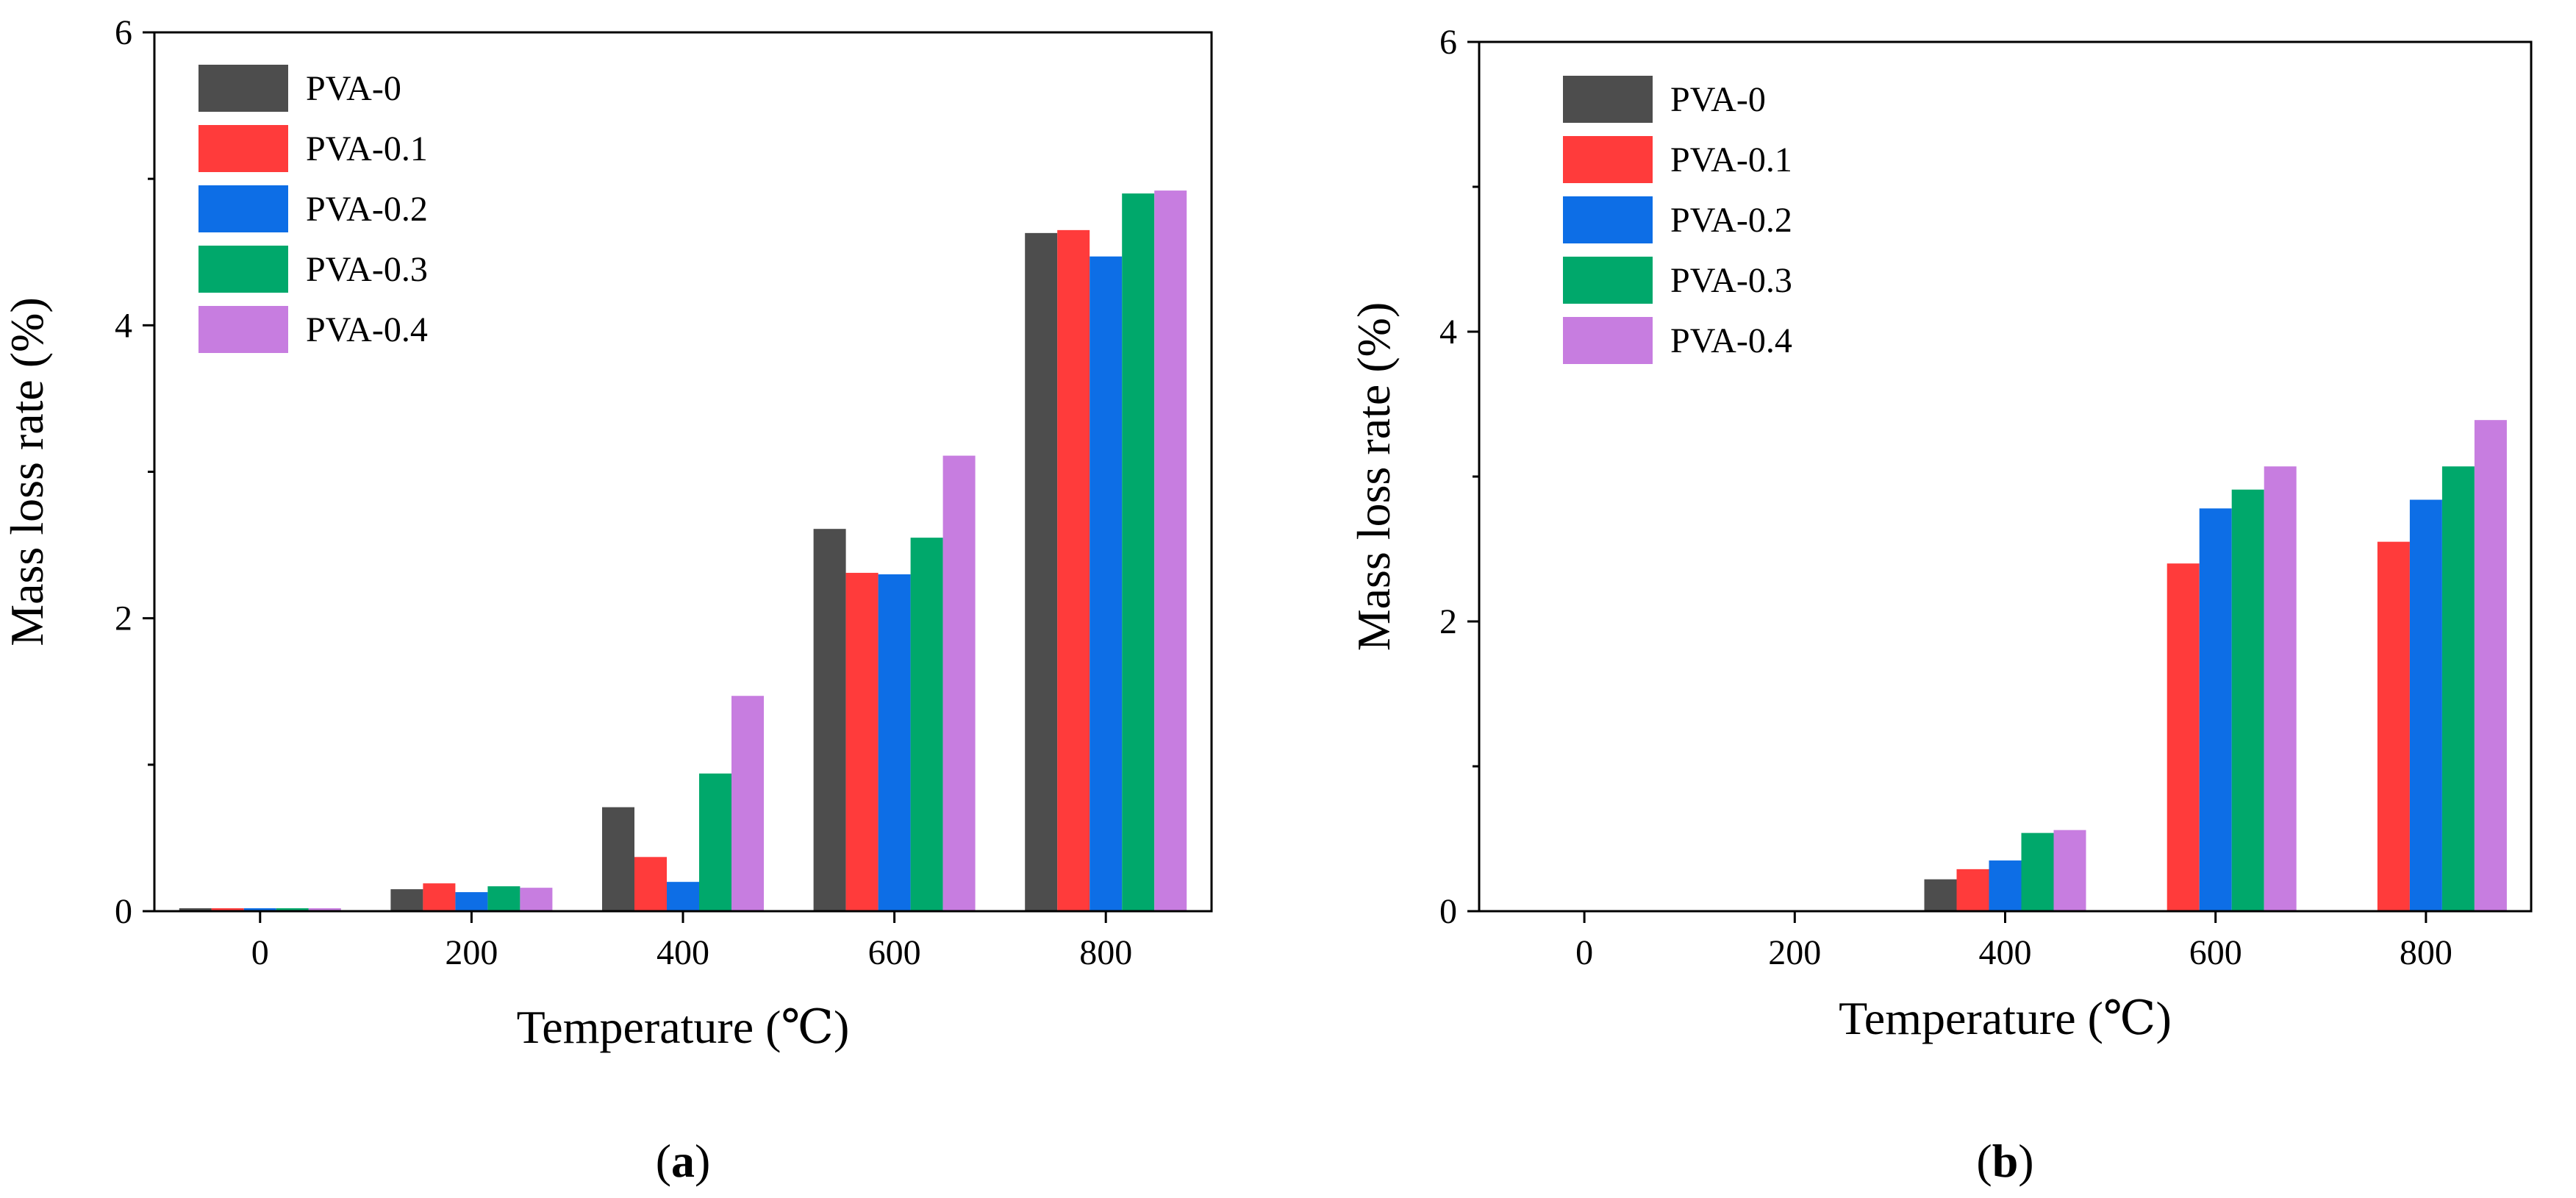  I want to click on panel-label: (a), so click(683, 1161).